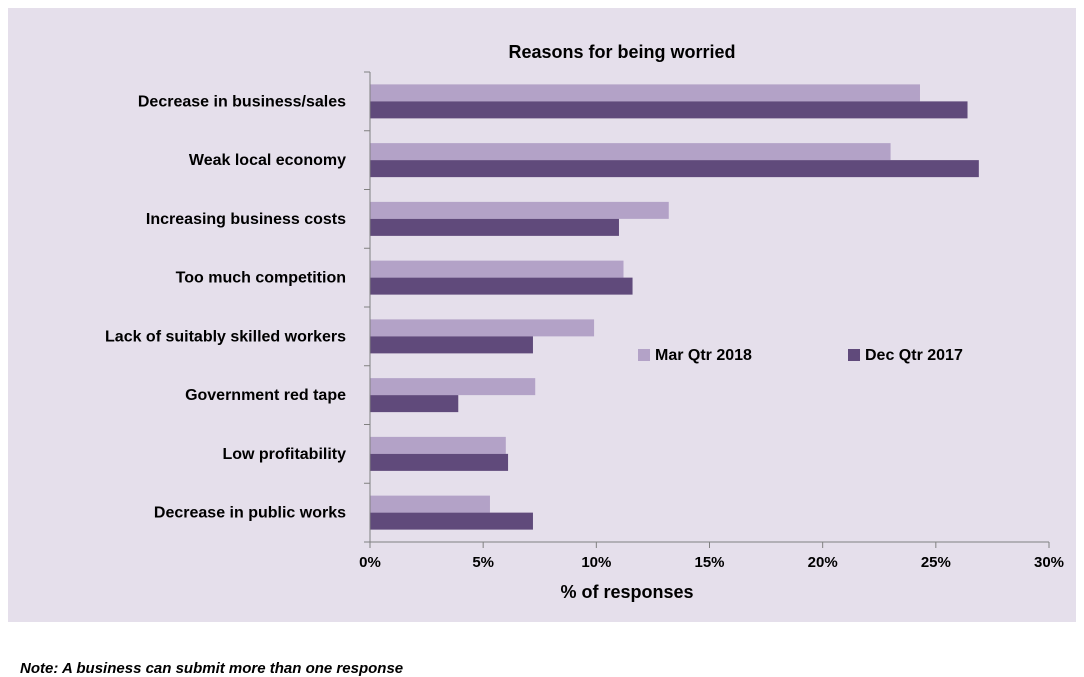 This screenshot has height=677, width=1084. Describe the element at coordinates (621, 52) in the screenshot. I see `chart-title: Reasons for being worried` at that location.